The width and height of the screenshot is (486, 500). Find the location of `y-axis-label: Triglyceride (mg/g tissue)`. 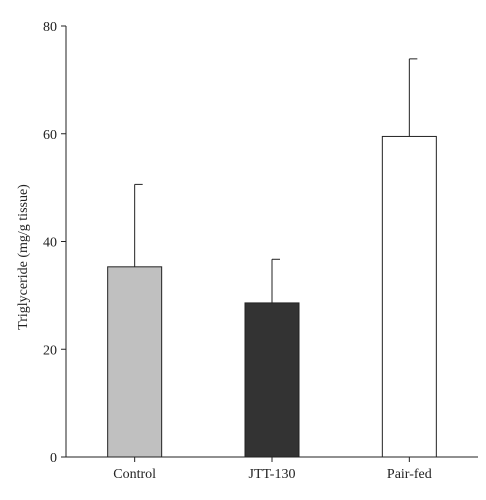

y-axis-label: Triglyceride (mg/g tissue) is located at coordinates (23, 257).